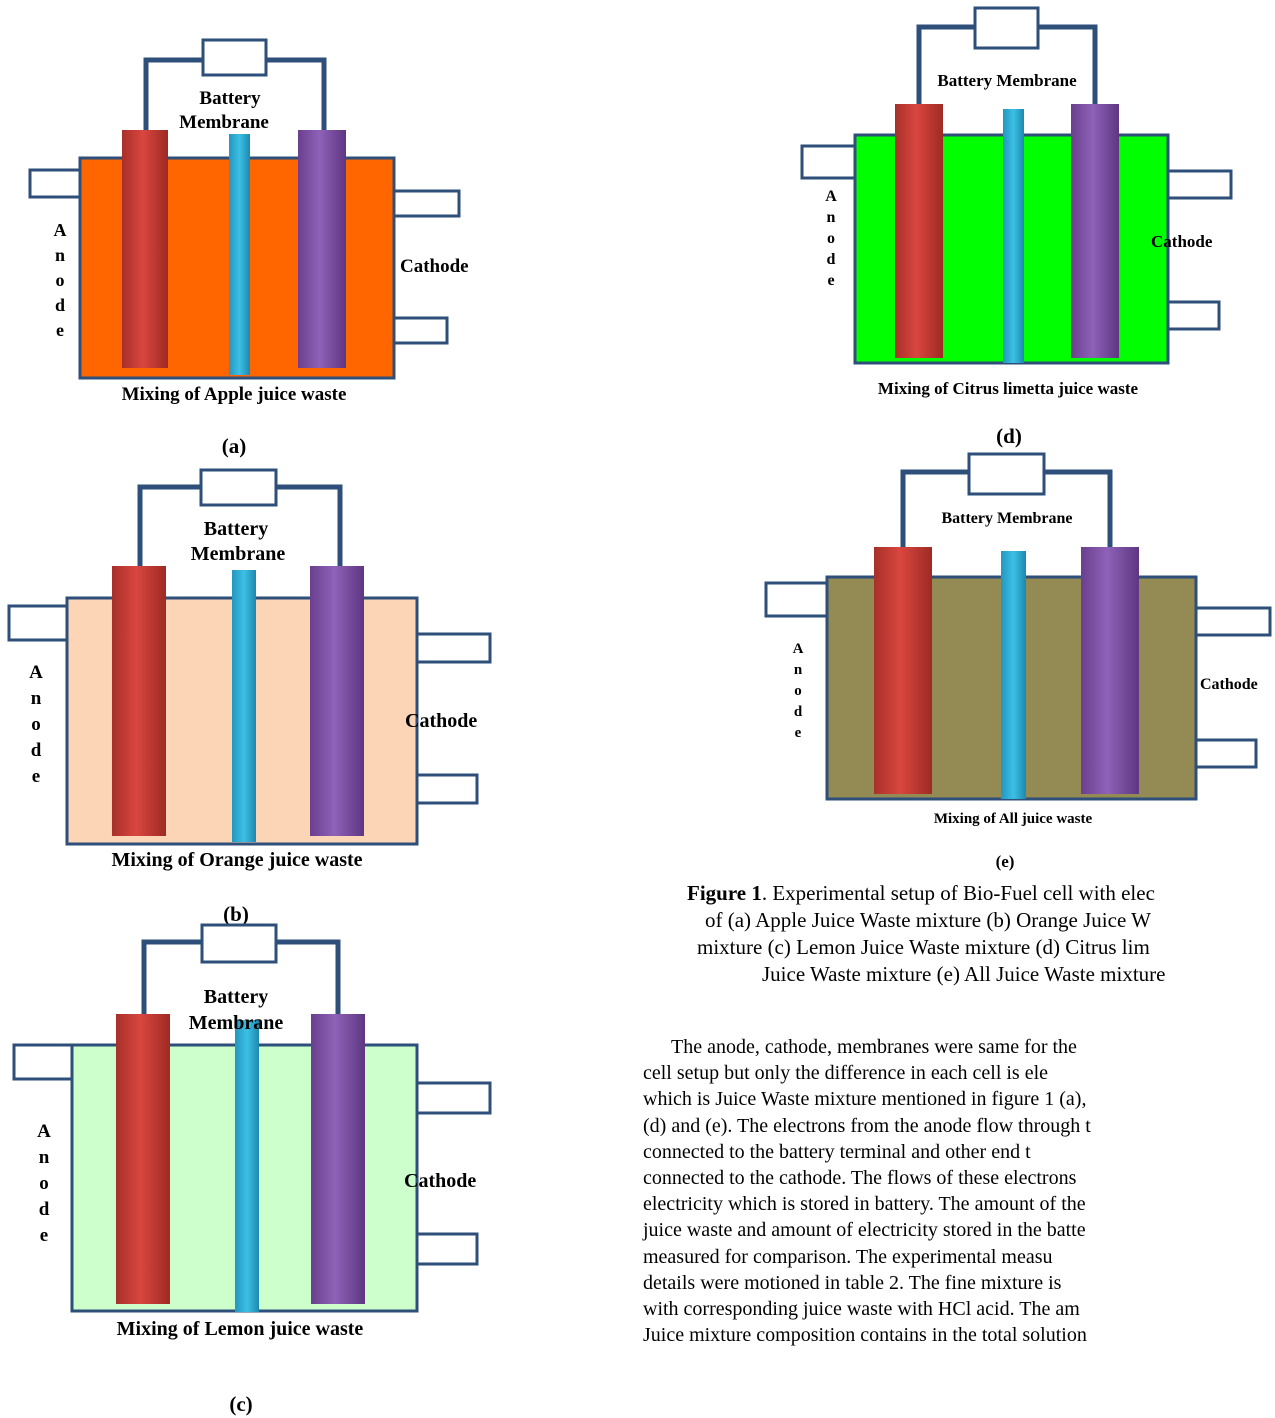 The image size is (1275, 1418). Describe the element at coordinates (234, 394) in the screenshot. I see `mixture-caption: Mixing of Apple juice waste` at that location.